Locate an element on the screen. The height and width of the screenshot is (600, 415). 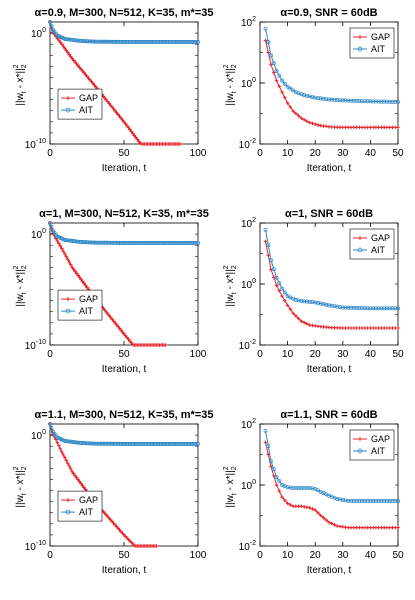
x-tick-label: 20 is located at coordinates (316, 354).